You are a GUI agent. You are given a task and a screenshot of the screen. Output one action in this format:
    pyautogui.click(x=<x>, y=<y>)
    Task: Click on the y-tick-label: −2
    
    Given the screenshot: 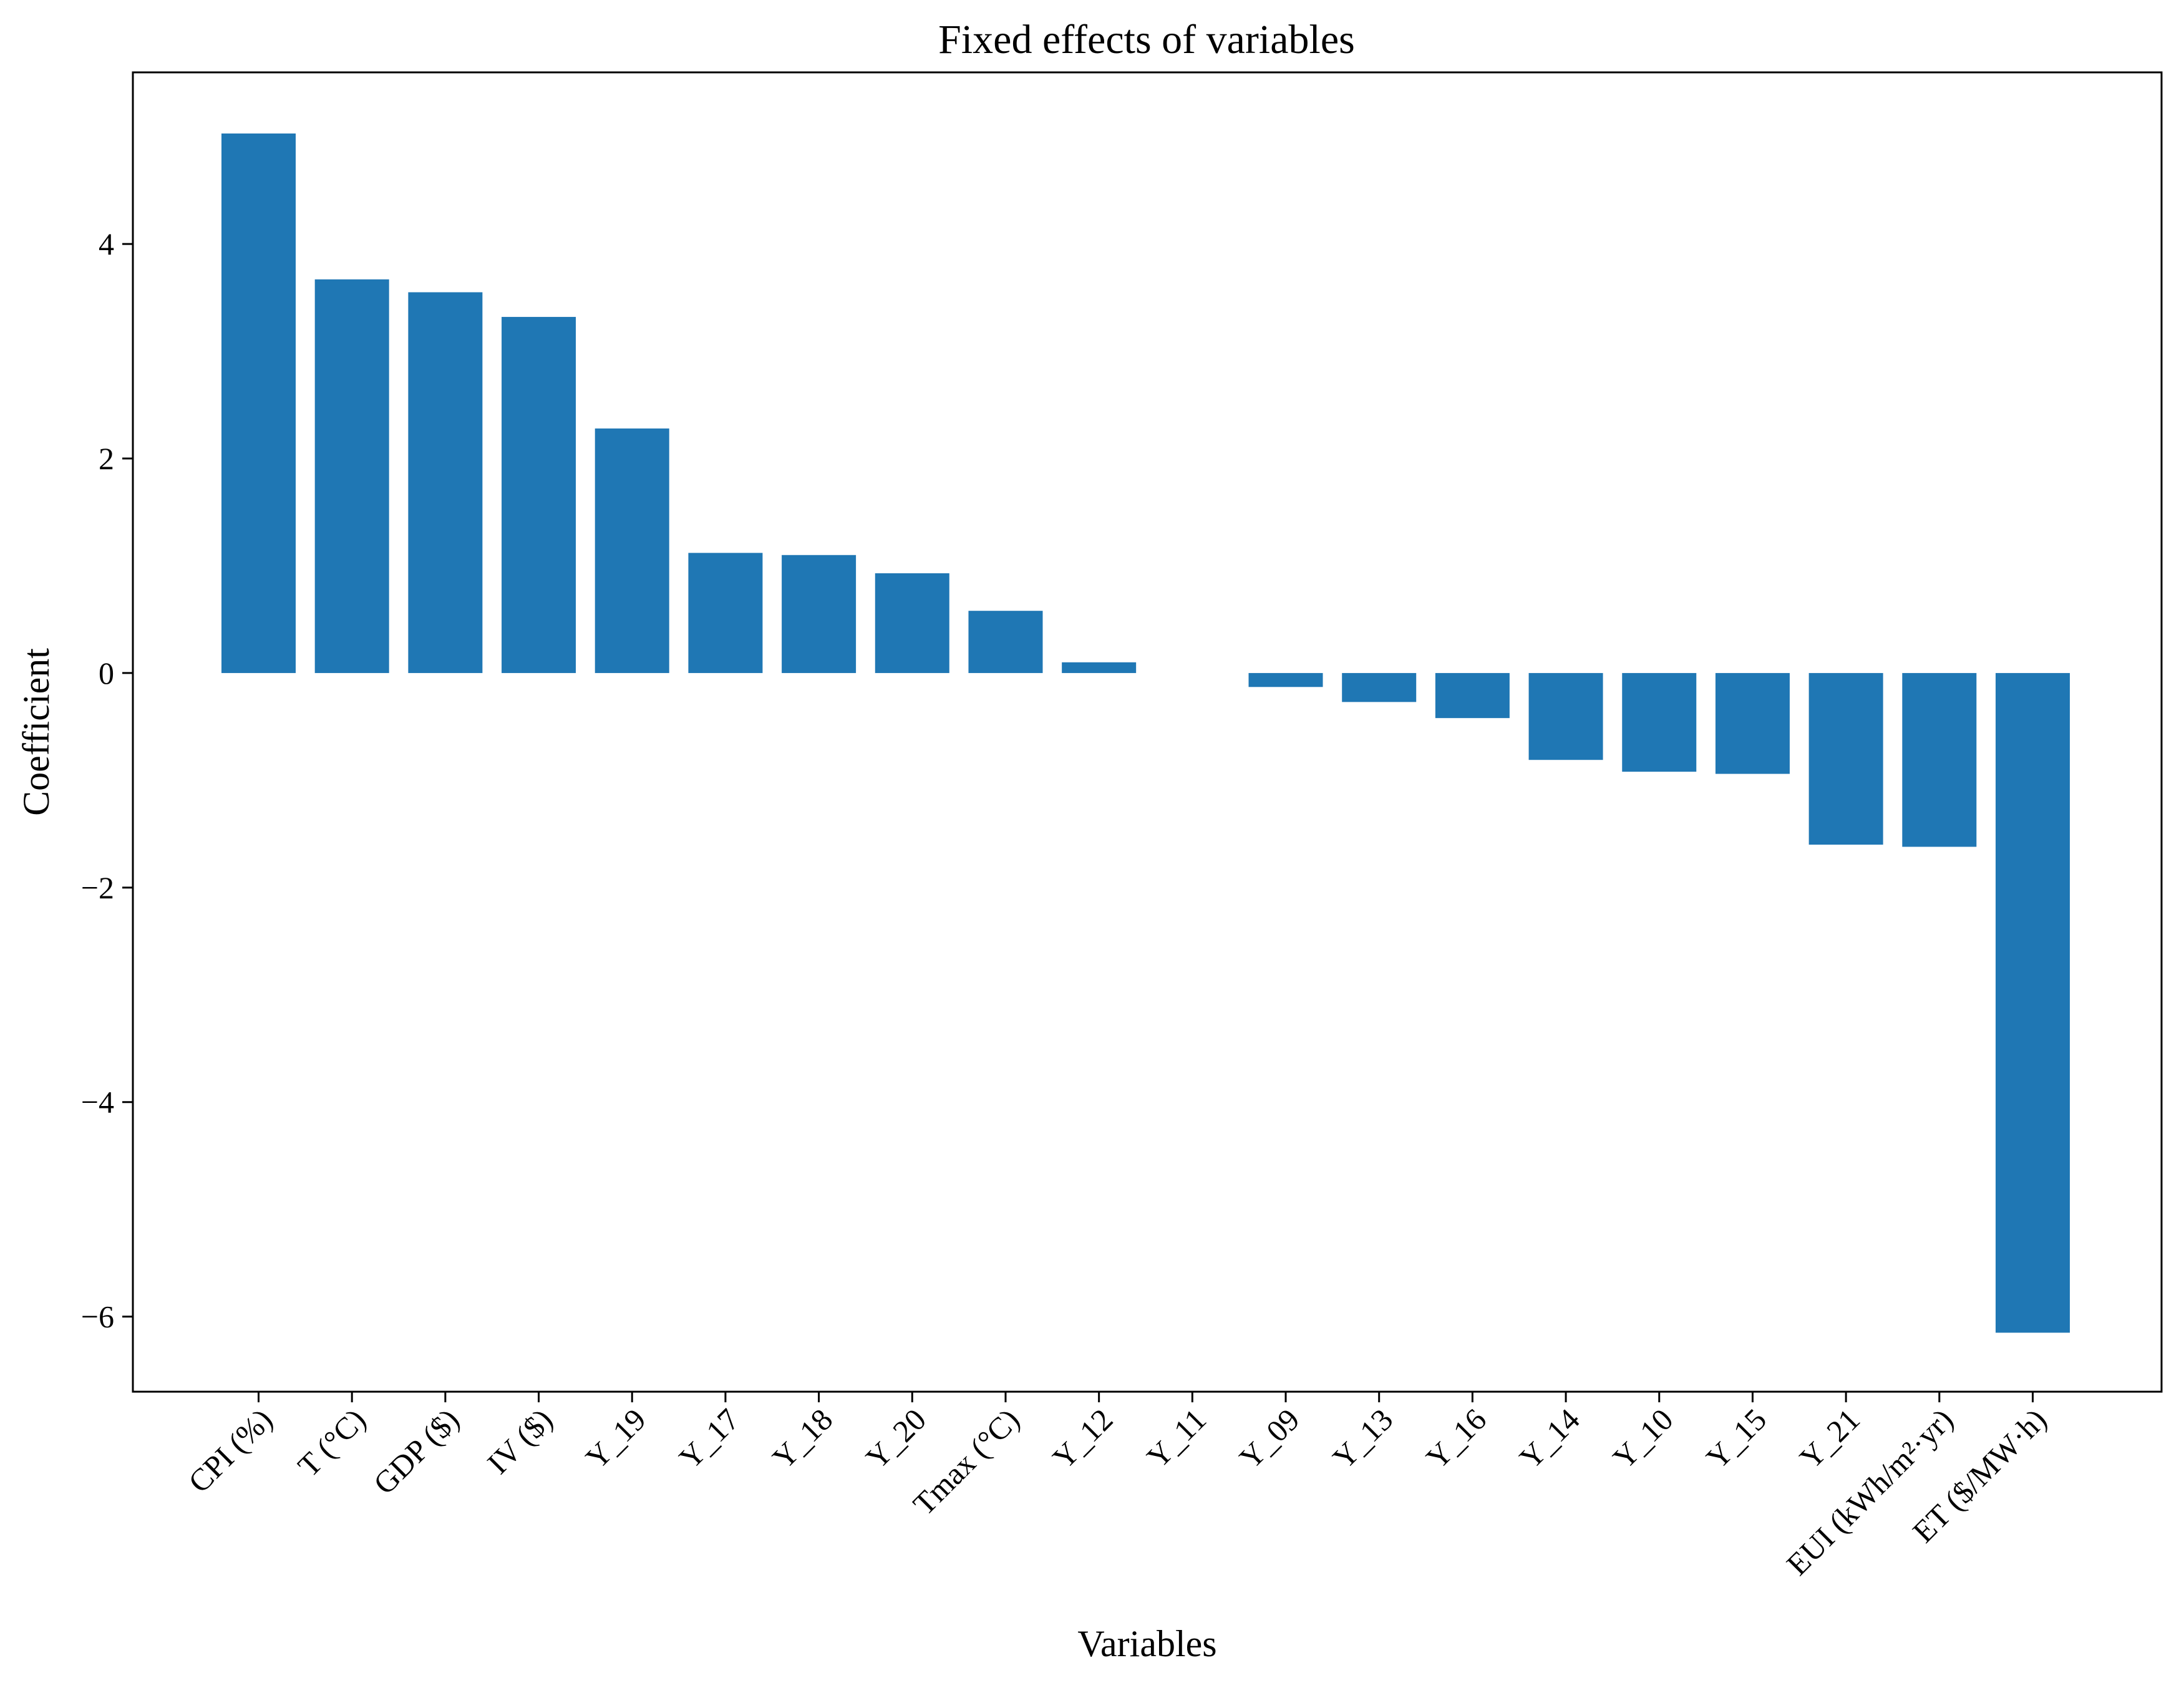 What is the action you would take?
    pyautogui.click(x=97, y=887)
    